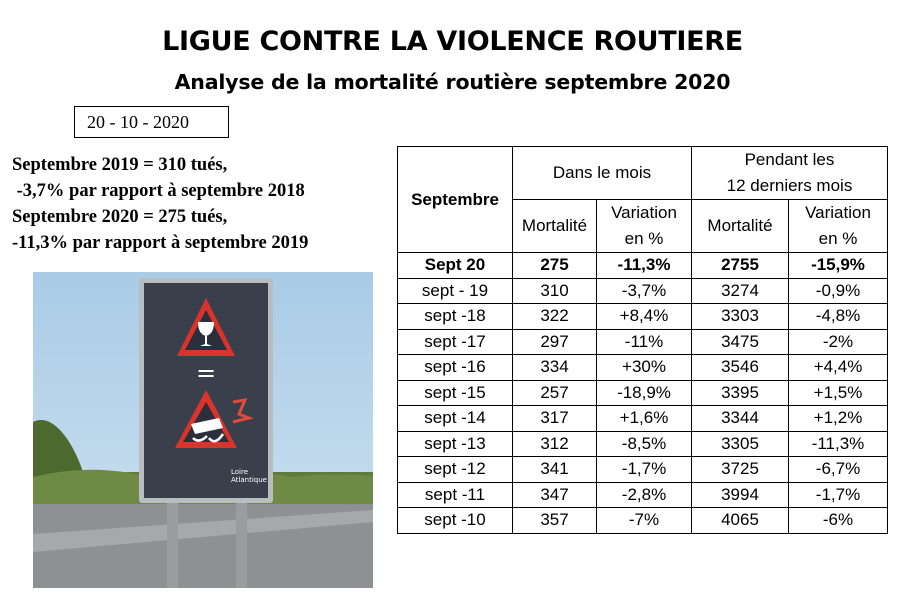 The image size is (905, 593). Describe the element at coordinates (249, 480) in the screenshot. I see `sign-caption-2: Atlantique` at that location.